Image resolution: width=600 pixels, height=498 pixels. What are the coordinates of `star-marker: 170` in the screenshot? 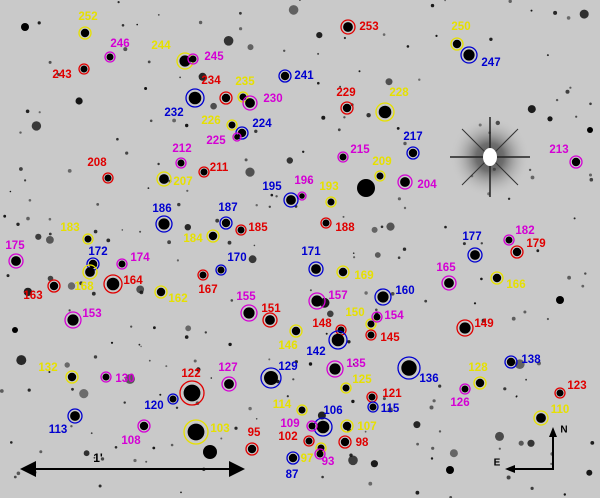 It's located at (231, 264).